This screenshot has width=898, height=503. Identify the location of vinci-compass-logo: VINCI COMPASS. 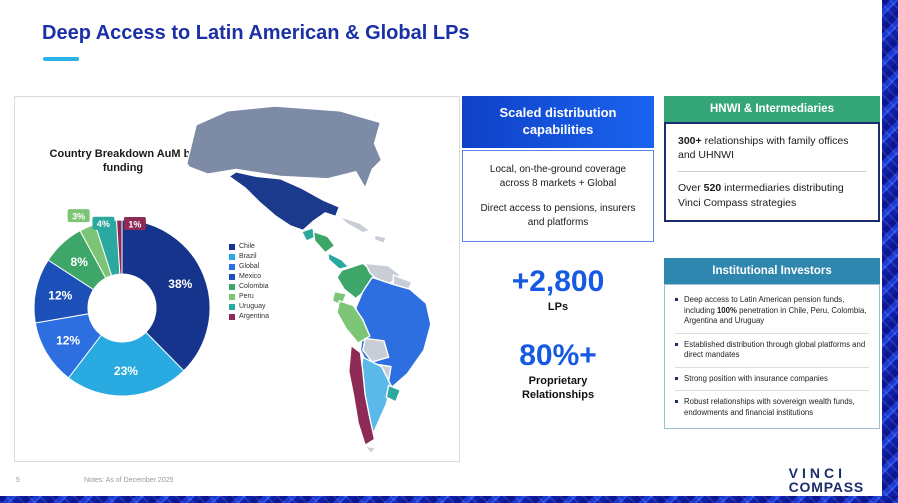
(826, 480).